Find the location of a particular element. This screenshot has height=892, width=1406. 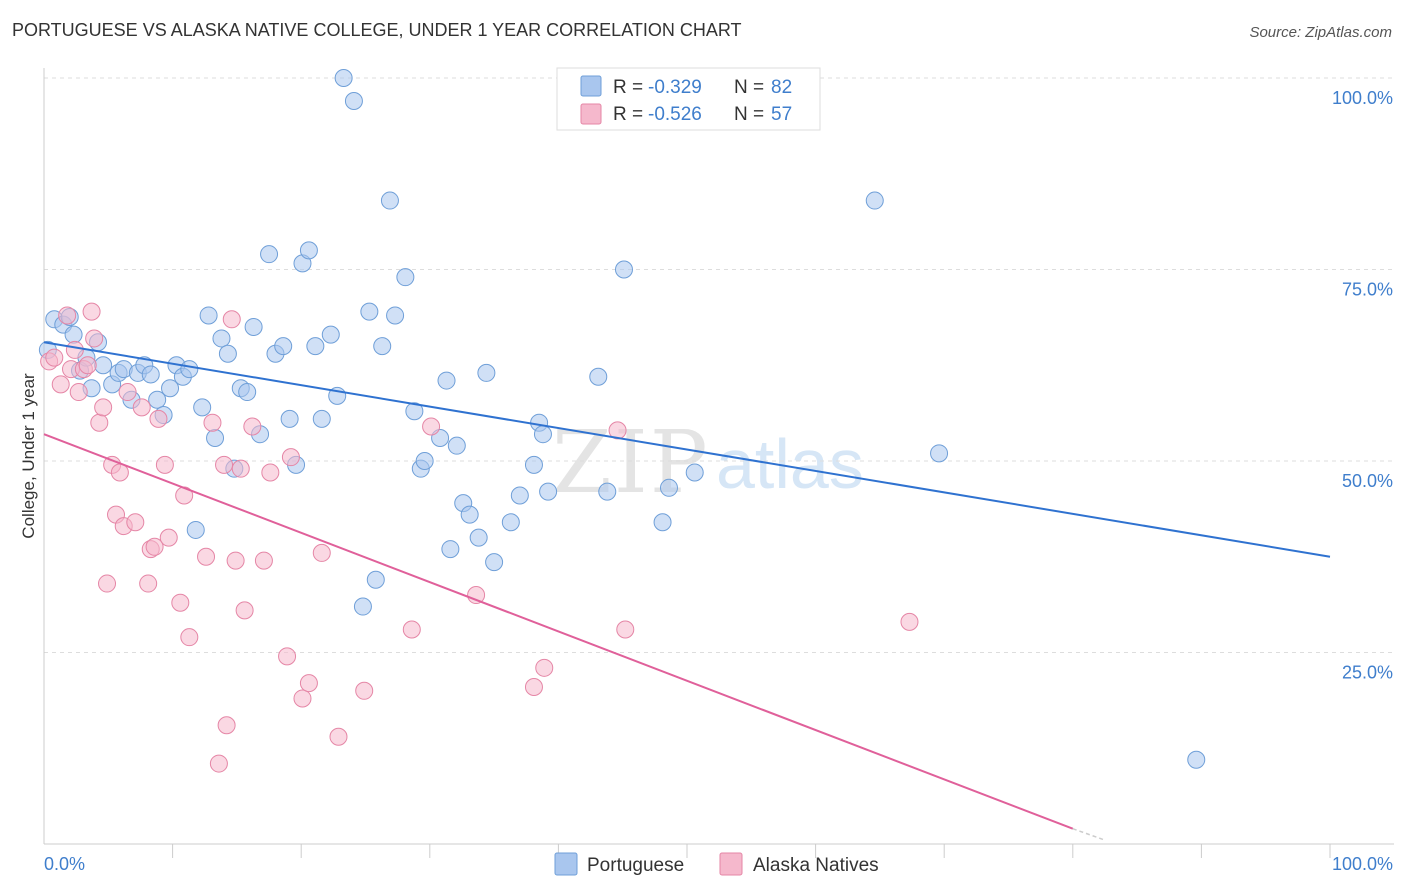

source-credit: Source: ZipAtlas.com is located at coordinates (1320, 32).